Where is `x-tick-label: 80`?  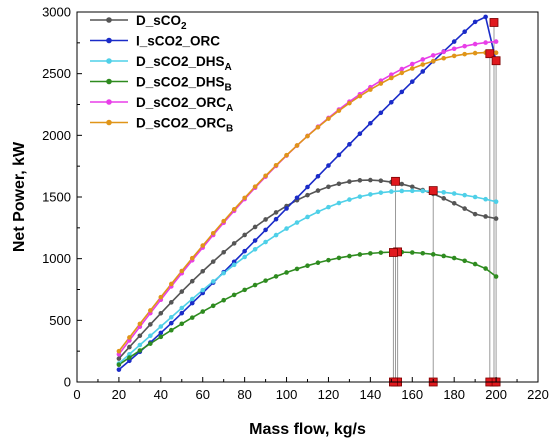 x-tick-label: 80 is located at coordinates (244, 394).